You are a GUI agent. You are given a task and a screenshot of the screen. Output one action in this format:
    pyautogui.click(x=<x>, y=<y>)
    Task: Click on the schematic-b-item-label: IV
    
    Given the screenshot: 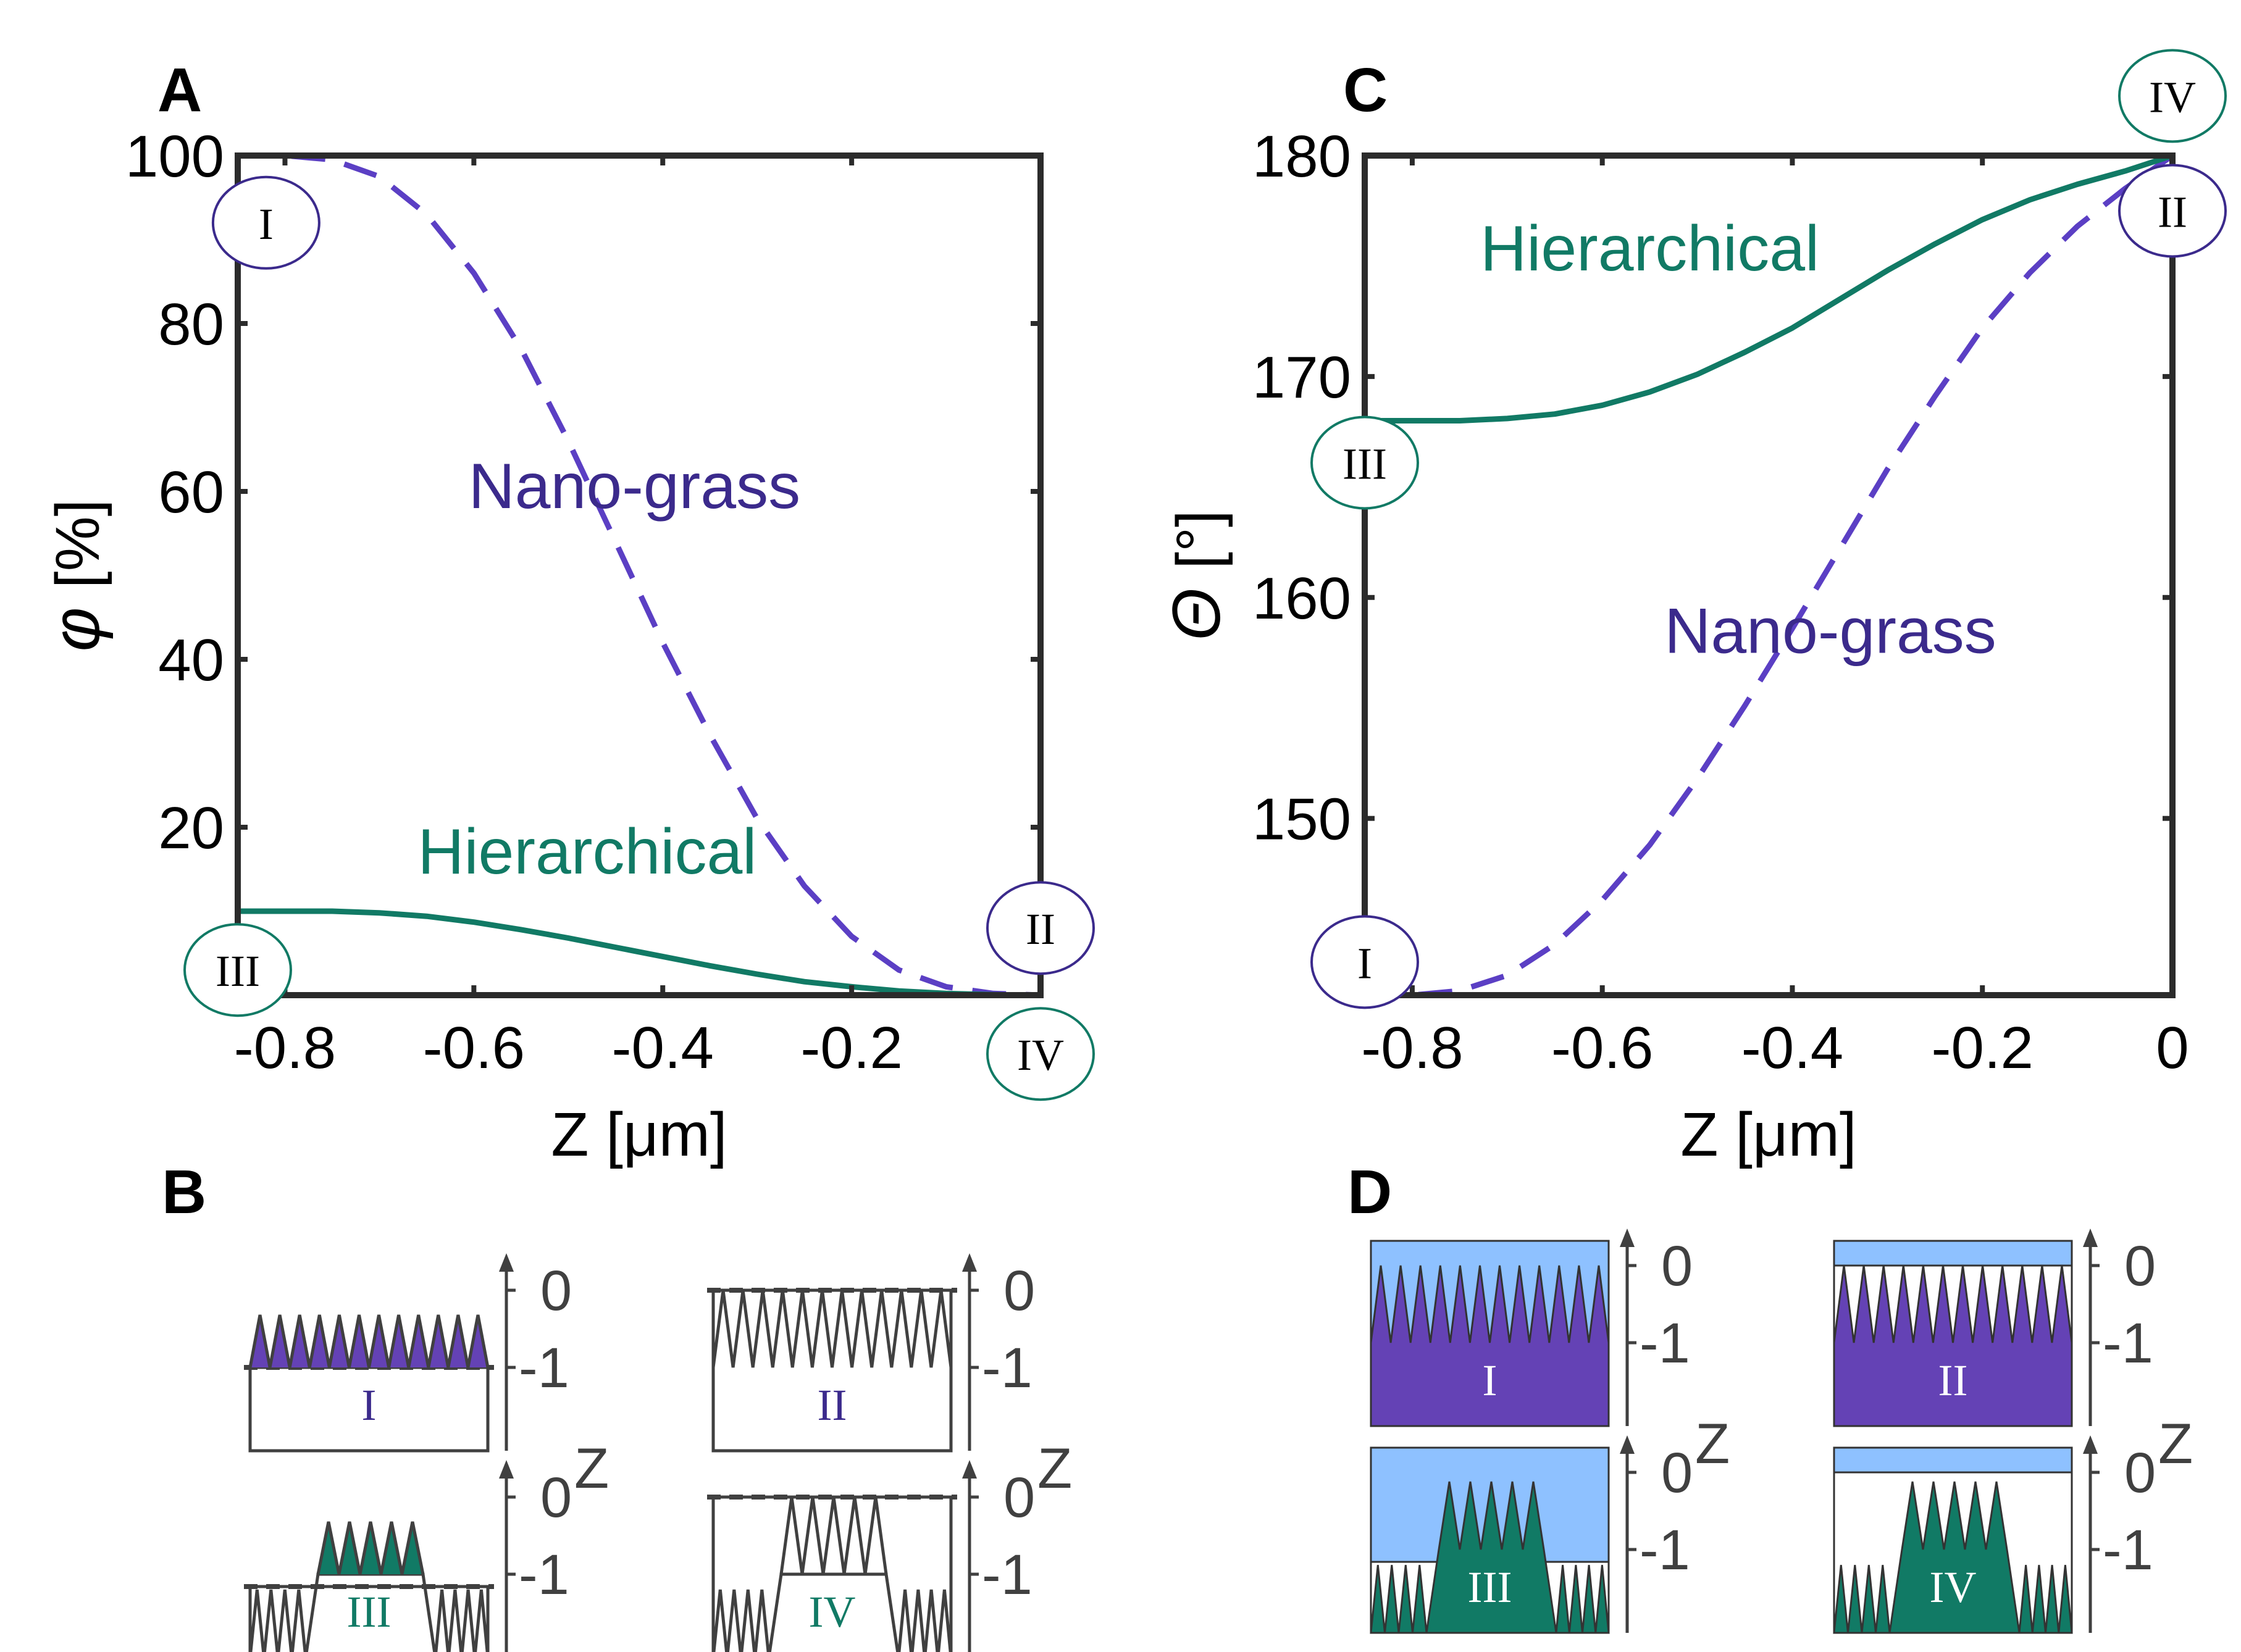 What is the action you would take?
    pyautogui.click(x=832, y=1612)
    